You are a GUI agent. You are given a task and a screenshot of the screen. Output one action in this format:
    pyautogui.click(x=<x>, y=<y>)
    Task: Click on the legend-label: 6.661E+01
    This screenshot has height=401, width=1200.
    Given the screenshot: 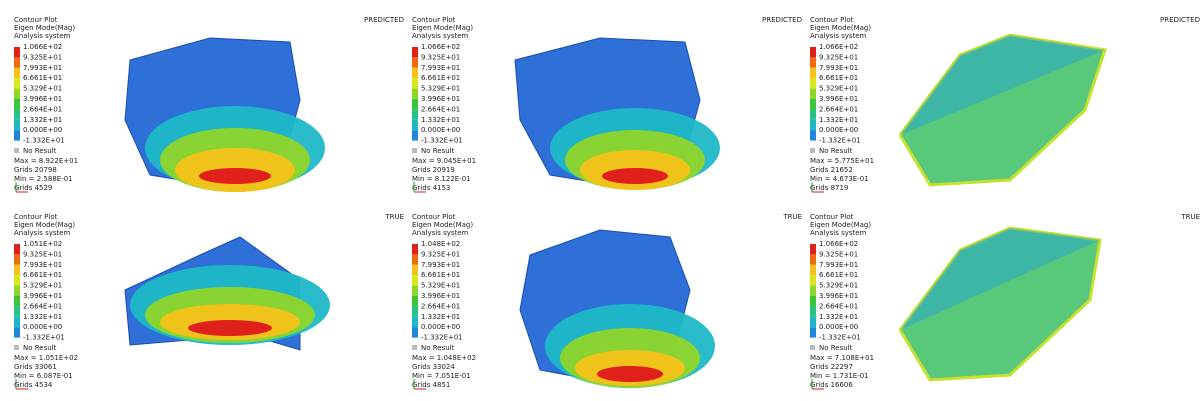 What is the action you would take?
    pyautogui.click(x=440, y=275)
    